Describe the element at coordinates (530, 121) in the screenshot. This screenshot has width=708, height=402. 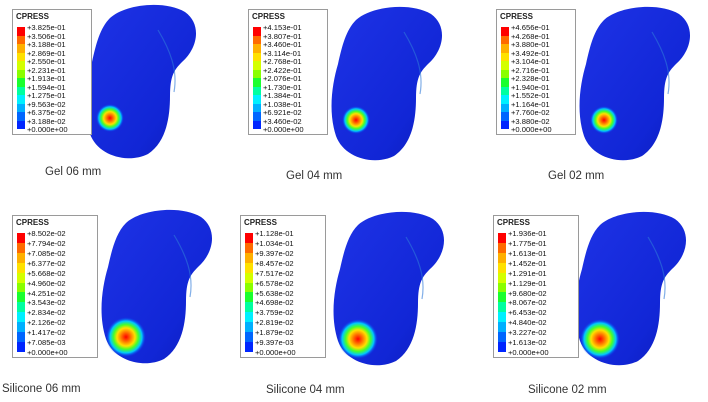
I see `legend-tick-label: +3.880e-02` at that location.